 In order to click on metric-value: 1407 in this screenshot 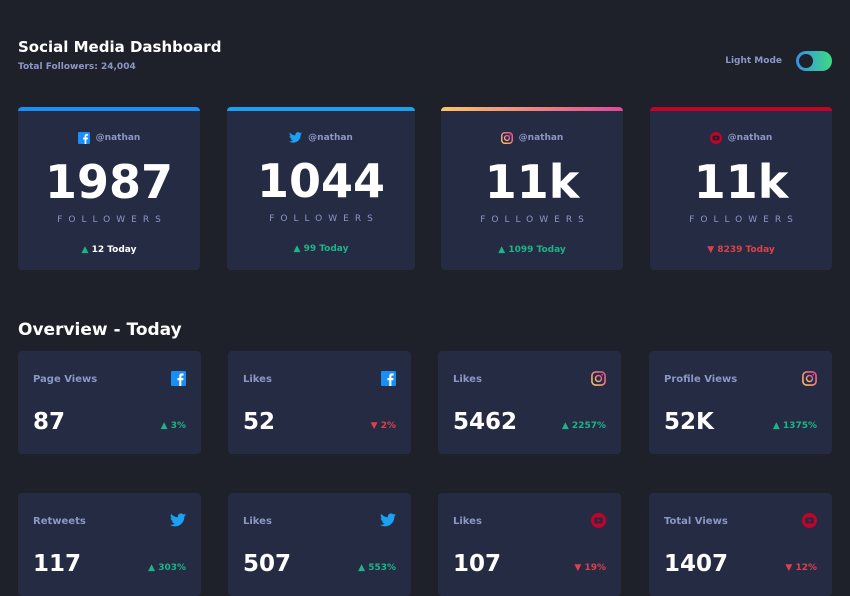, I will do `click(696, 564)`.